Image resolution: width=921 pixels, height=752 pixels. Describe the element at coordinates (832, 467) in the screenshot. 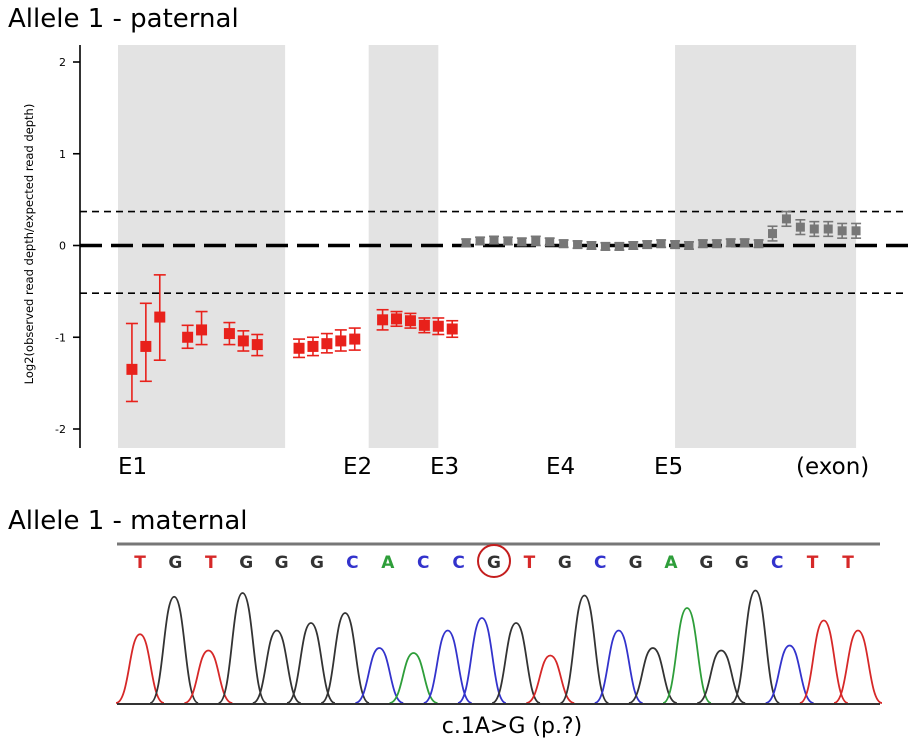

I see `exon-label: (exon)` at that location.